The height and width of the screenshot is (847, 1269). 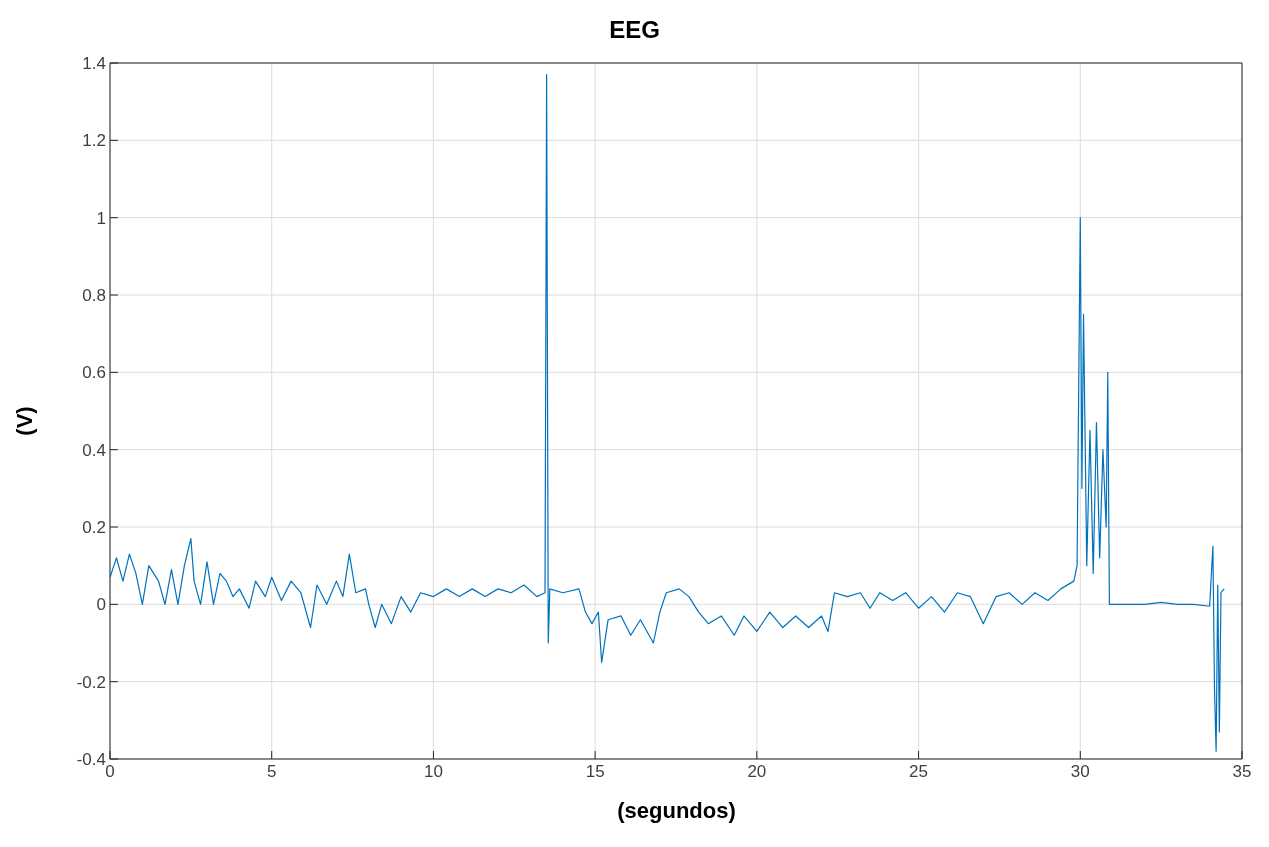 I want to click on x-tick-label: 10, so click(x=433, y=772).